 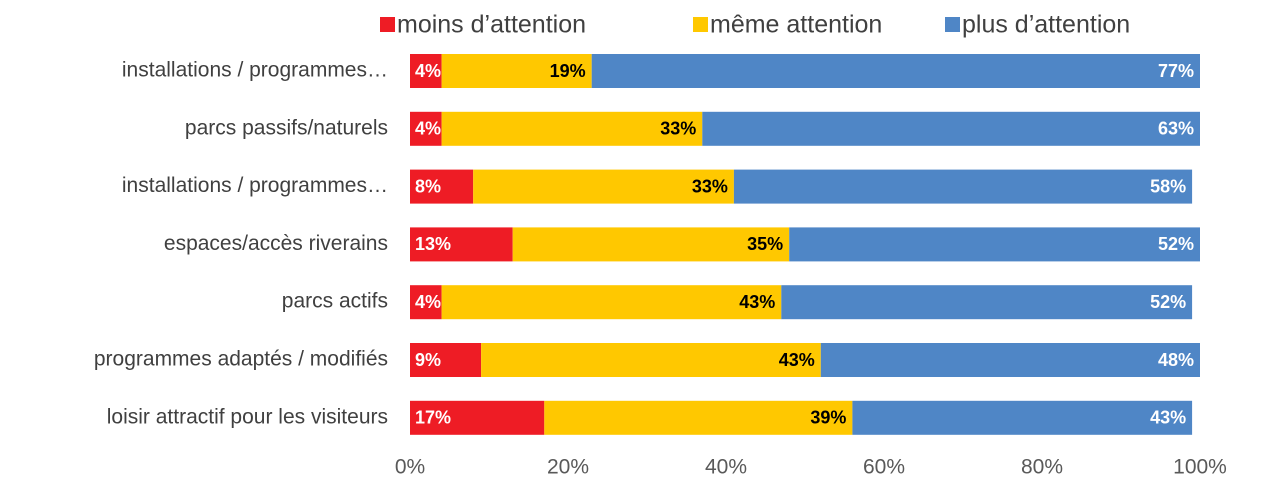 I want to click on x-tick-label: 0%, so click(x=410, y=467).